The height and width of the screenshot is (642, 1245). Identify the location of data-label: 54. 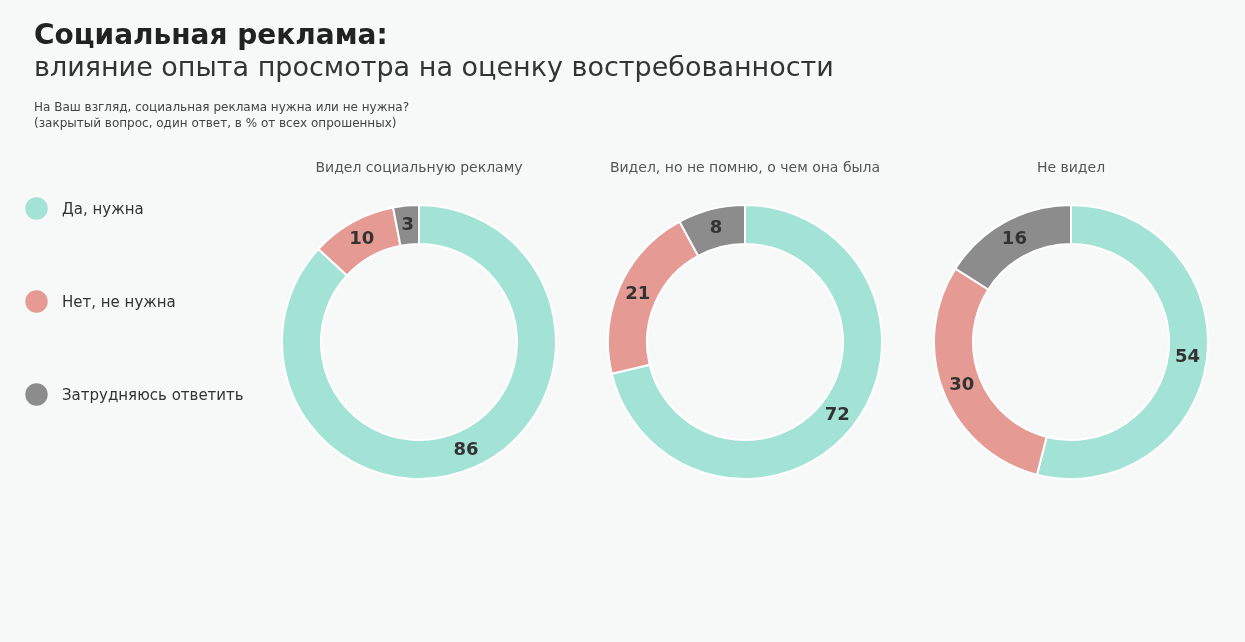
(1188, 355).